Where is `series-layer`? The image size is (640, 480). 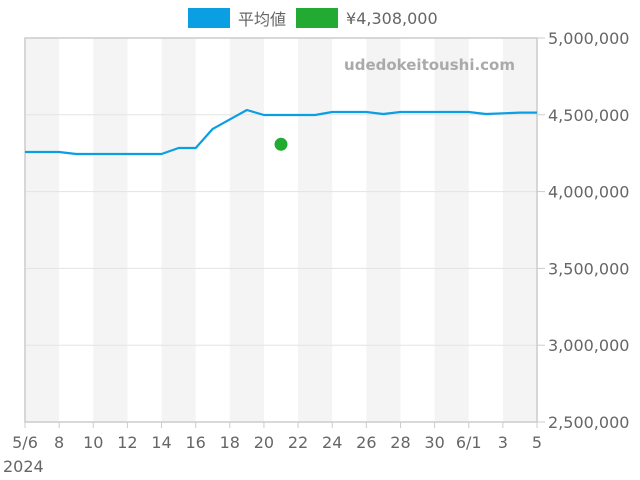
series-layer is located at coordinates (281, 132).